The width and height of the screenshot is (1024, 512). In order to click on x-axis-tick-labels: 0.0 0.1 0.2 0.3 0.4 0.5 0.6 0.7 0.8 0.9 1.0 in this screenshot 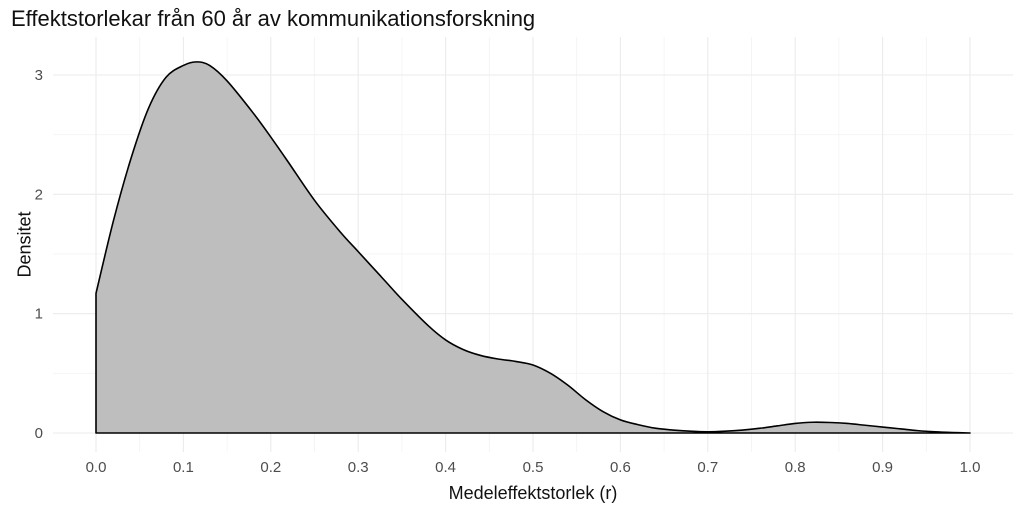, I will do `click(533, 467)`.